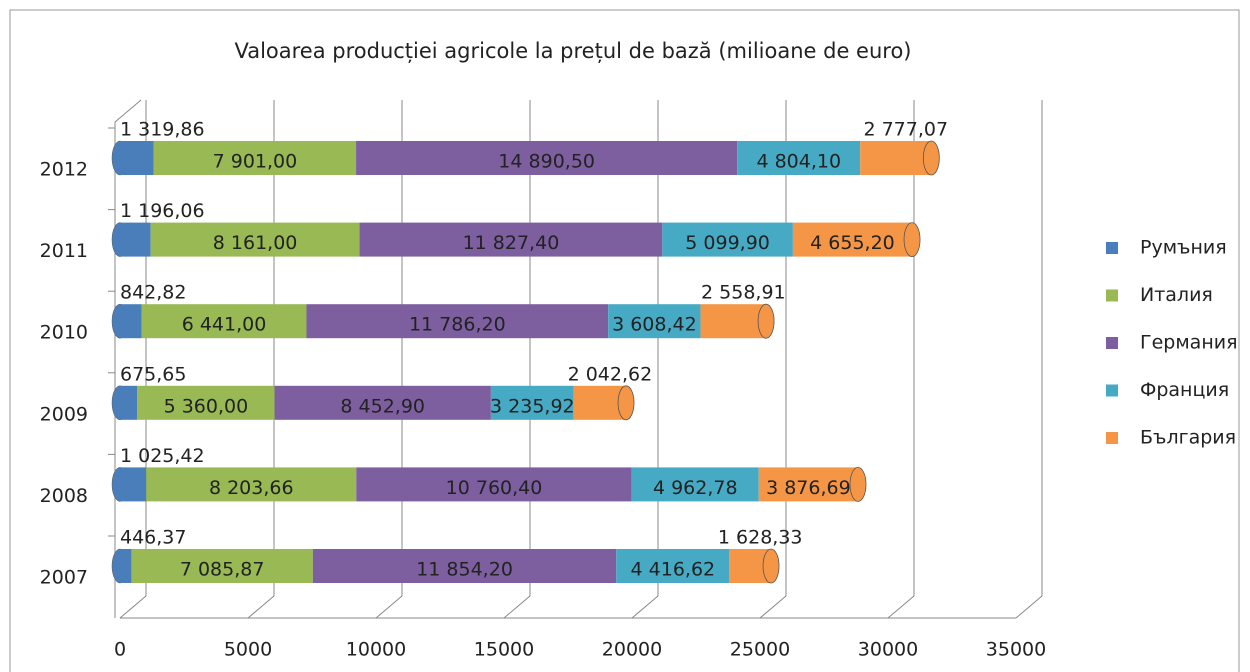  I want to click on y-tick-label: 2010, so click(64, 333).